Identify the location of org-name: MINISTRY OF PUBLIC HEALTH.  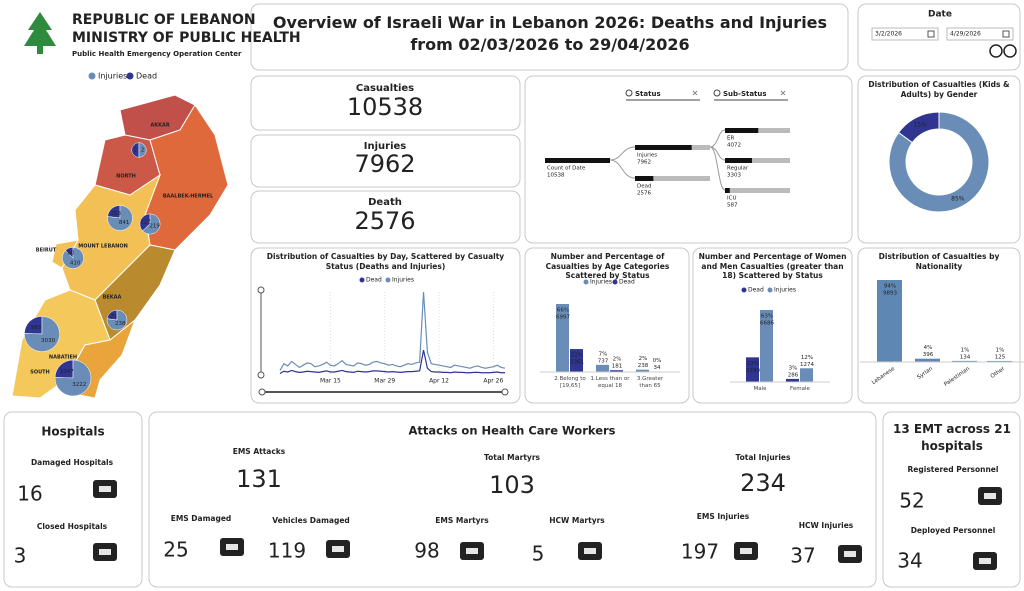
(186, 38).